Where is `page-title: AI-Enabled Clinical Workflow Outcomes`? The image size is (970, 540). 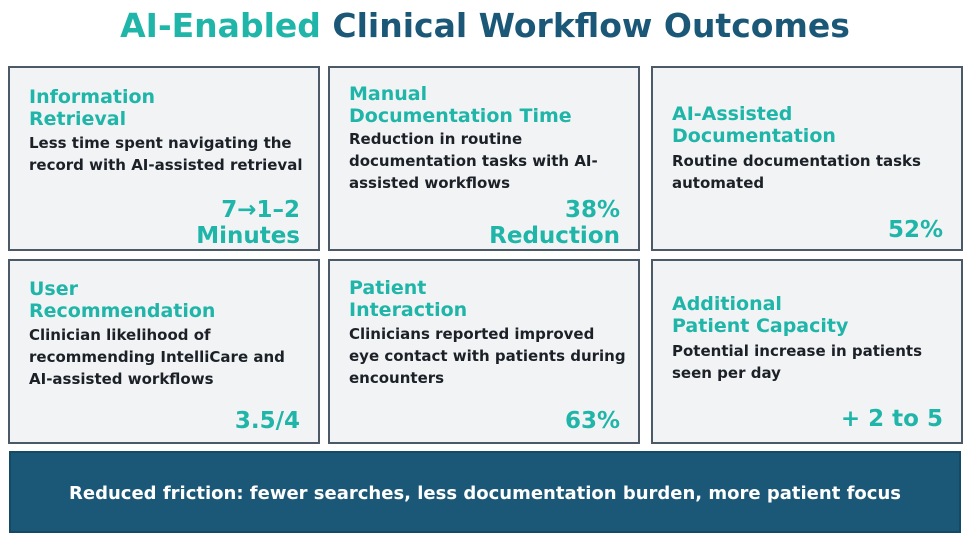
page-title: AI-Enabled Clinical Workflow Outcomes is located at coordinates (485, 26).